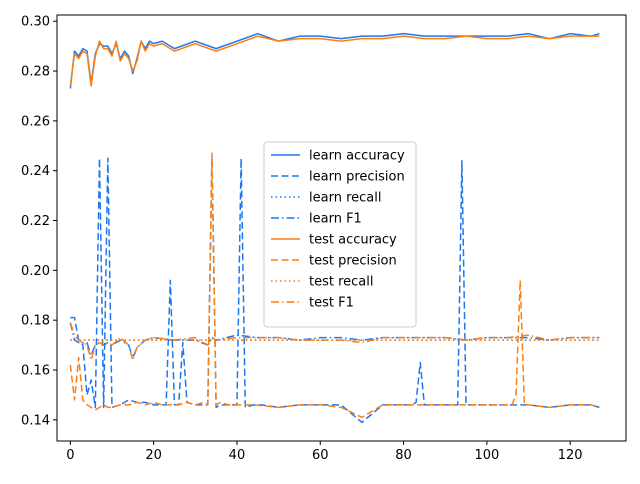 Image resolution: width=640 pixels, height=484 pixels. What do you see at coordinates (35, 271) in the screenshot?
I see `y-tick-label: 0.20` at bounding box center [35, 271].